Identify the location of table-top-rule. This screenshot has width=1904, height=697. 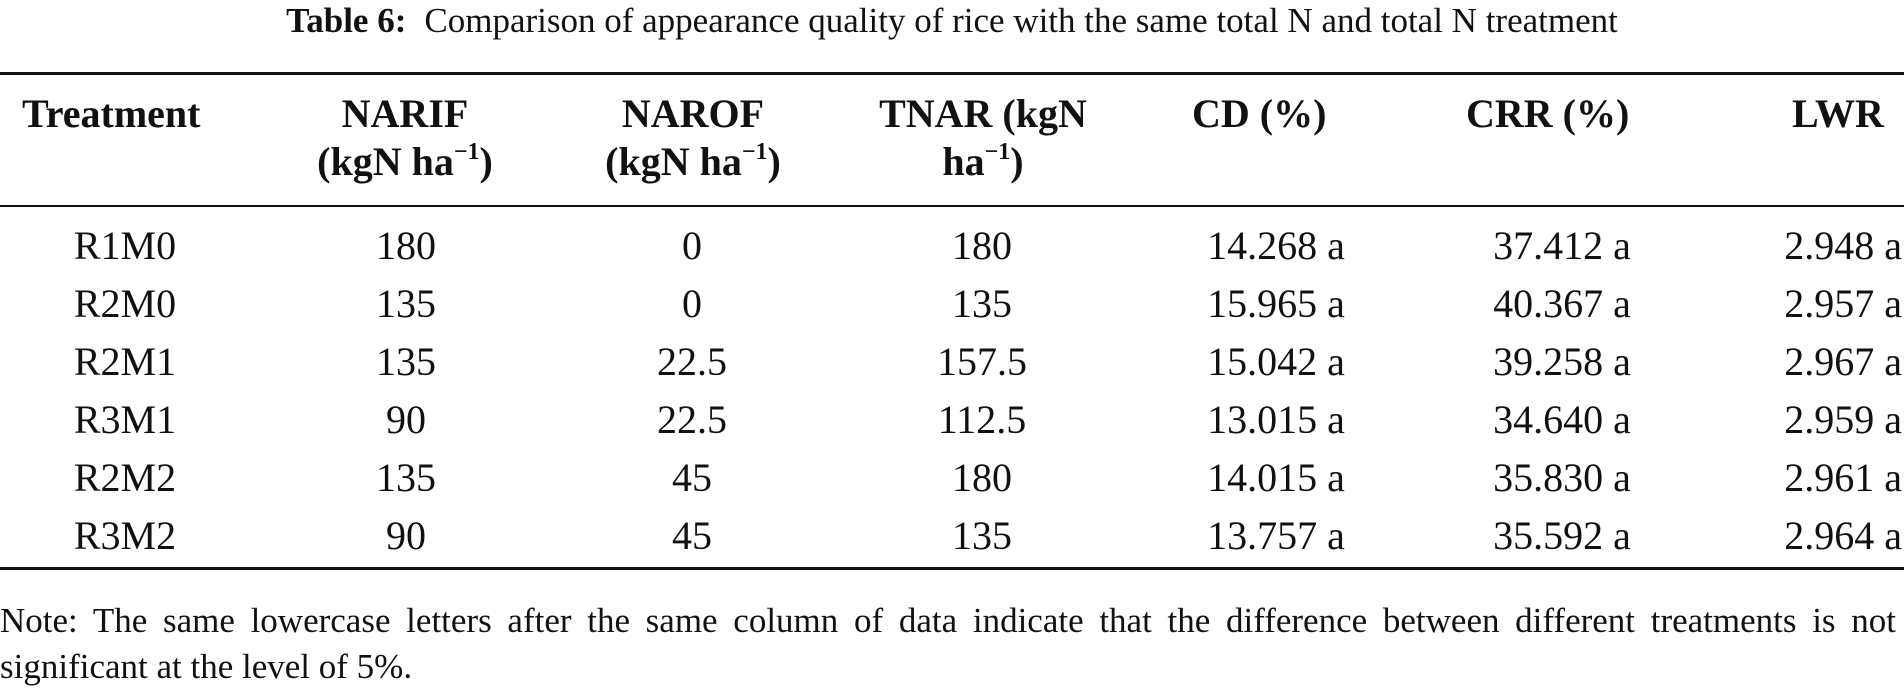
(952, 73).